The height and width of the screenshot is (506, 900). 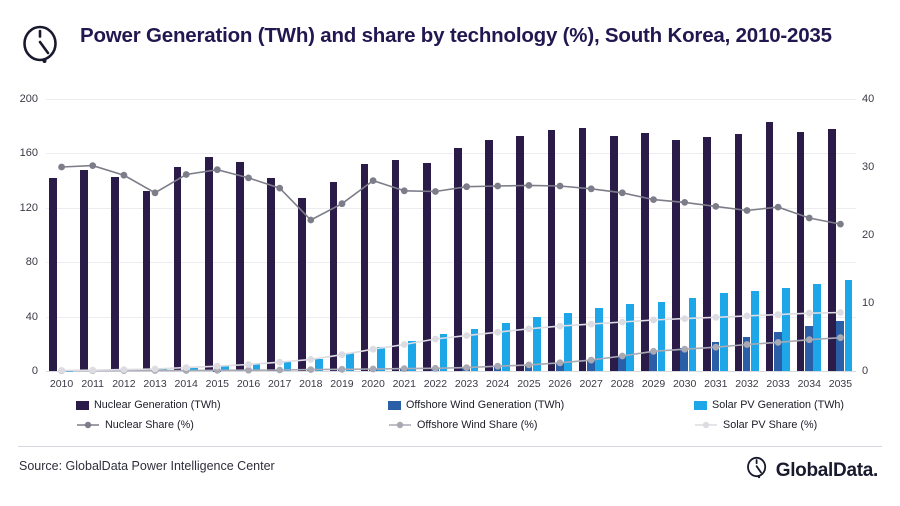 What do you see at coordinates (155, 384) in the screenshot?
I see `x-axis-tick: 2013` at bounding box center [155, 384].